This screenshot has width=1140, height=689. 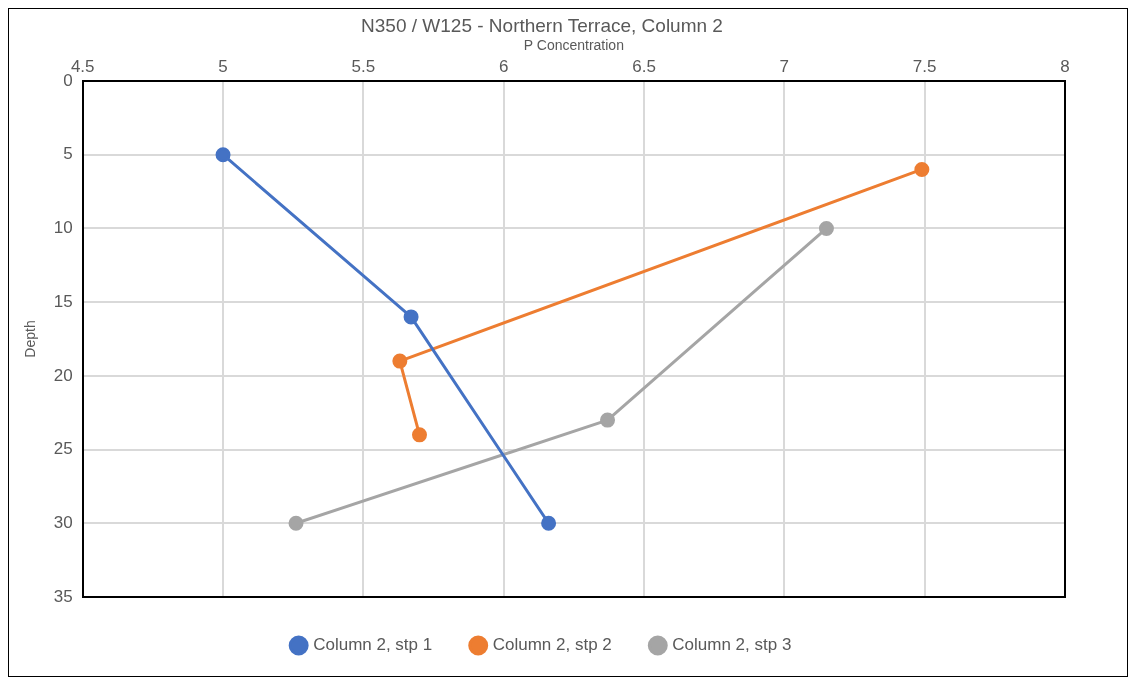 What do you see at coordinates (732, 645) in the screenshot?
I see `legend-label: Column 2, stp 3` at bounding box center [732, 645].